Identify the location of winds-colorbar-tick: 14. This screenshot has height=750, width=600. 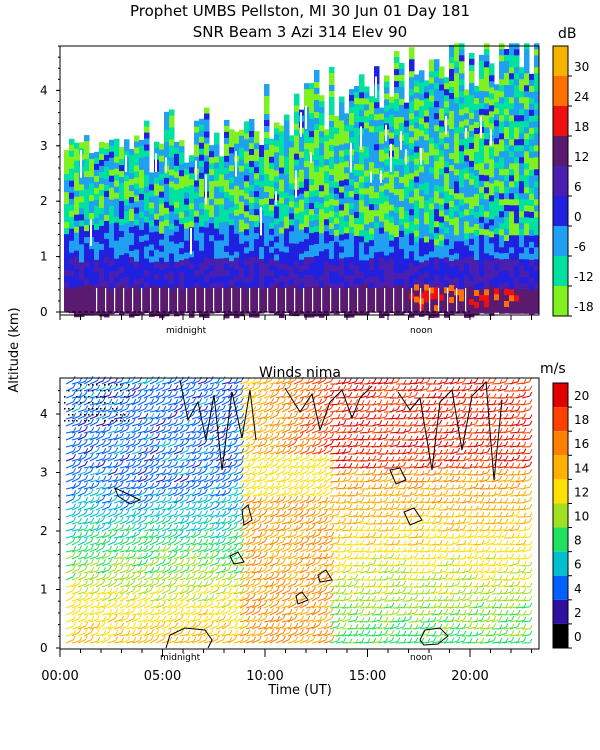
(581, 468).